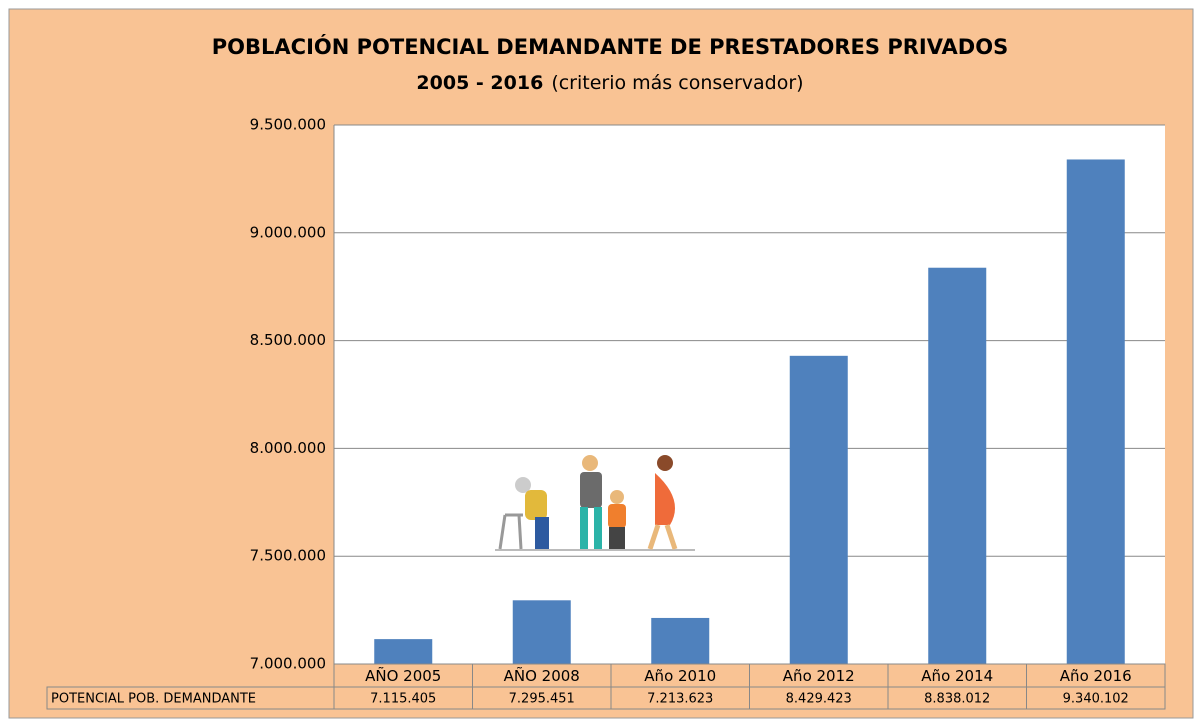 This screenshot has height=728, width=1203. I want to click on x-tick-label: Año 2010, so click(680, 676).